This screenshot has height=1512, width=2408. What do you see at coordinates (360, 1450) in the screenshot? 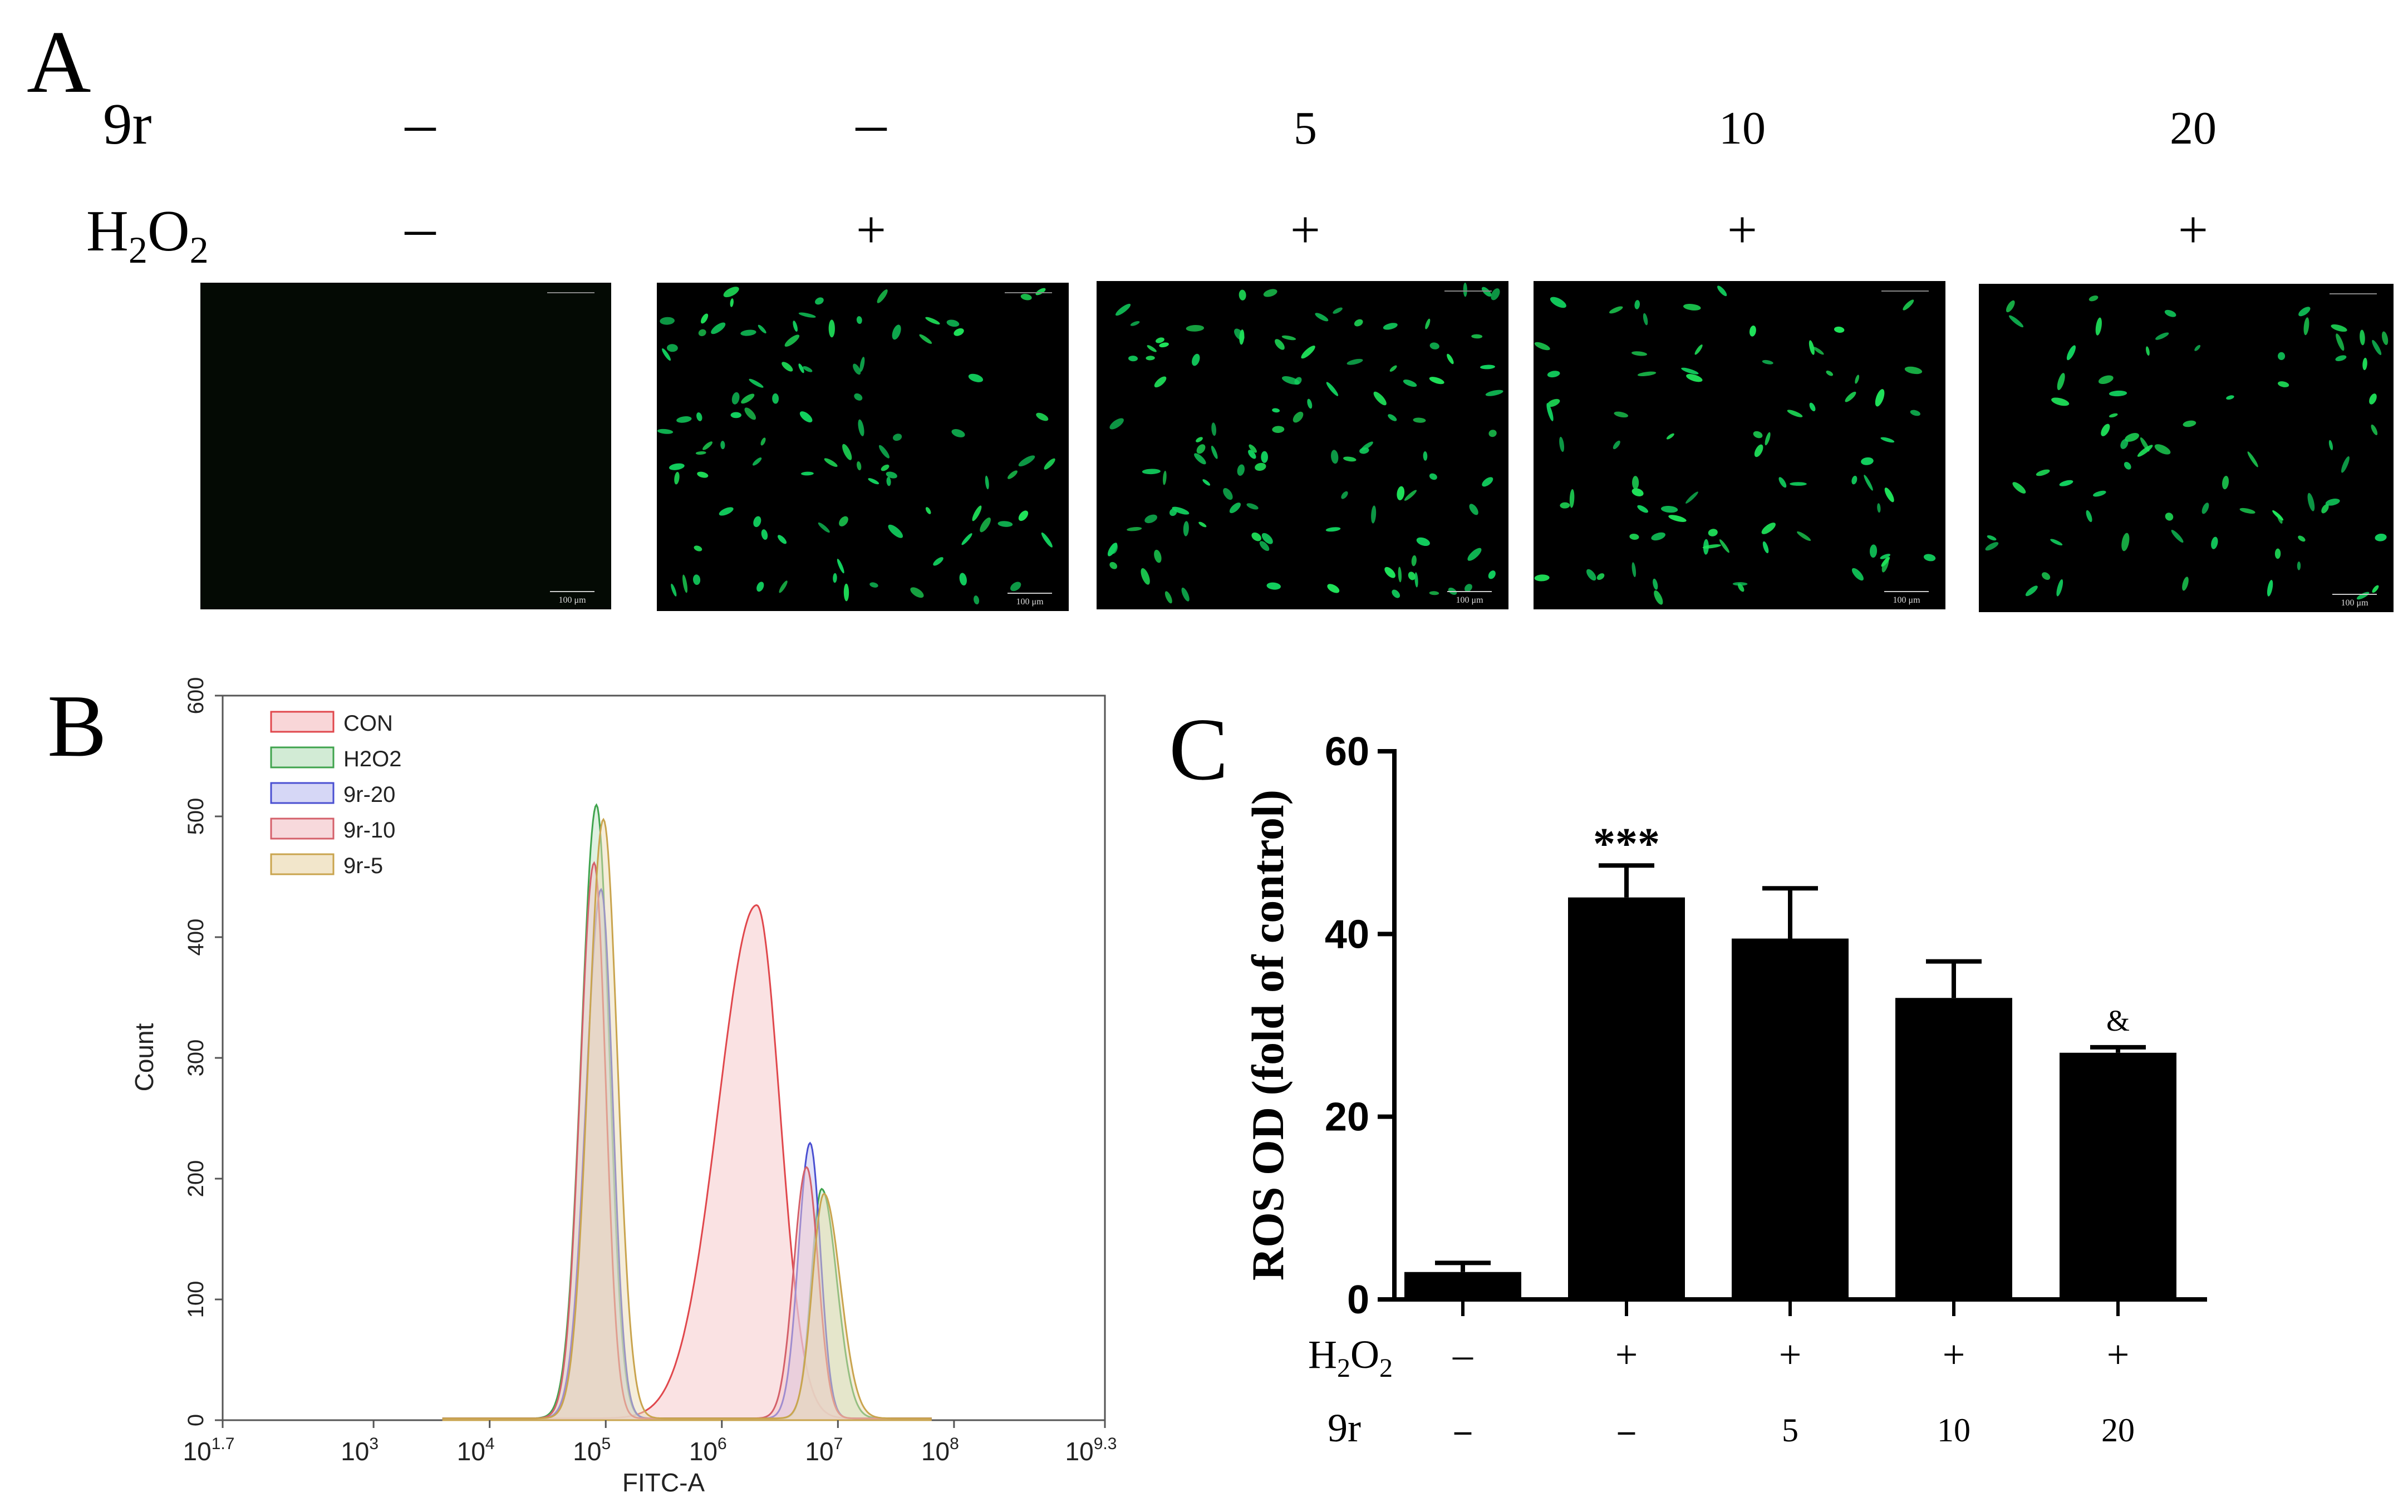
I see `histogram-x-tick: 10³` at bounding box center [360, 1450].